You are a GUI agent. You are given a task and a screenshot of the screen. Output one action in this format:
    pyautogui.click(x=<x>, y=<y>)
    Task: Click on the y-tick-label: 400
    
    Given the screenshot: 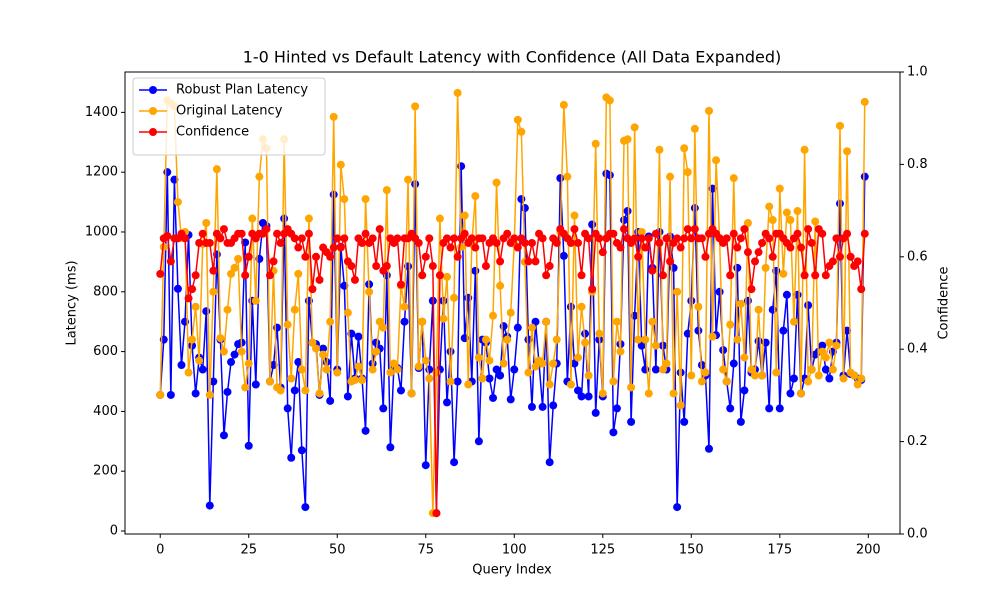 What is the action you would take?
    pyautogui.click(x=105, y=411)
    